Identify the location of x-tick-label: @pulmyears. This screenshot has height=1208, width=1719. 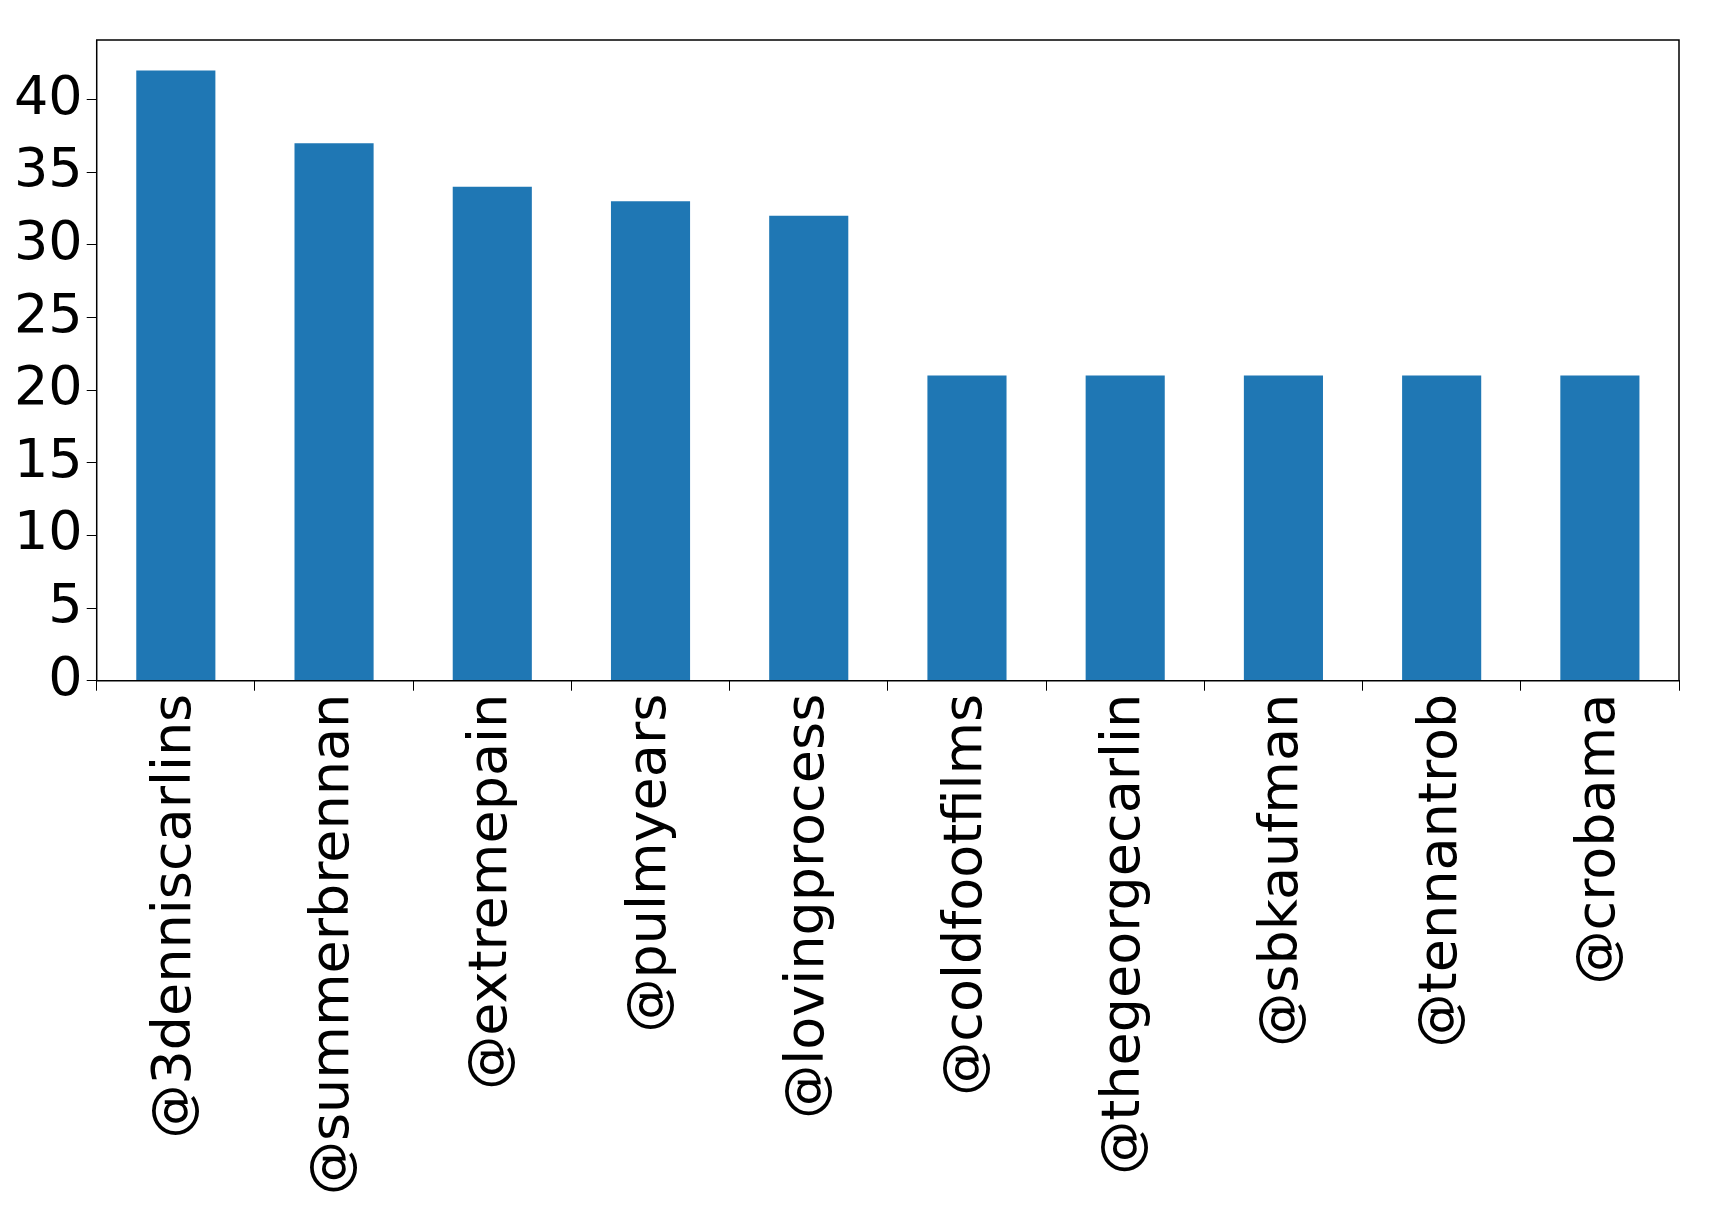
(646, 863).